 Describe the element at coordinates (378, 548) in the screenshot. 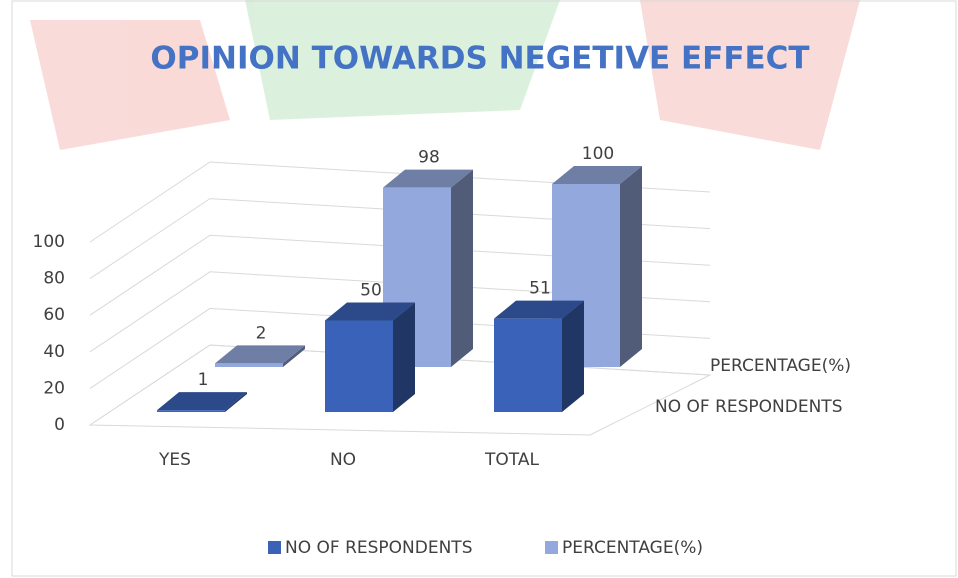

I see `legend-label: NO OF RESPONDENTS` at that location.